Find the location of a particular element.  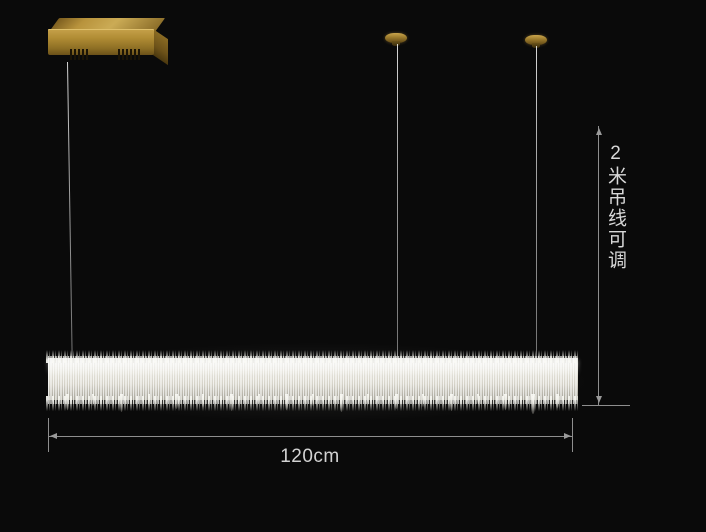

canopy-vent-slots-left is located at coordinates (80, 54).